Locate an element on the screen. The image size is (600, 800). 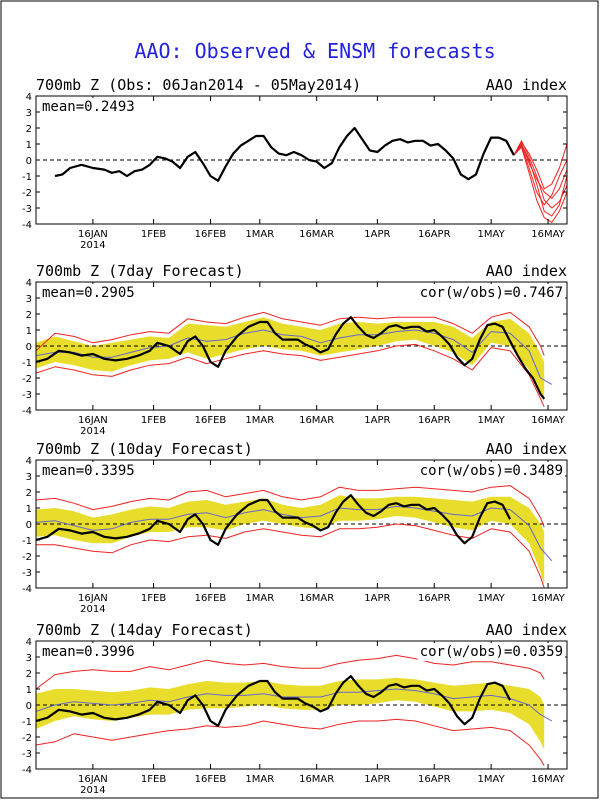
correlation-label: cor(w/obs)=0.0359 is located at coordinates (491, 652).